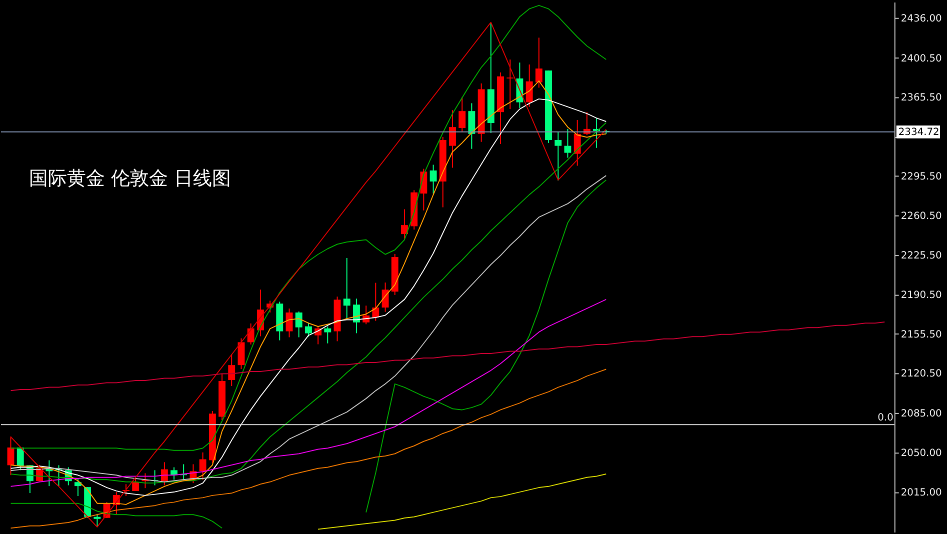 This screenshot has width=947, height=534. What do you see at coordinates (921, 334) in the screenshot?
I see `y-tick-label: 2155.50` at bounding box center [921, 334].